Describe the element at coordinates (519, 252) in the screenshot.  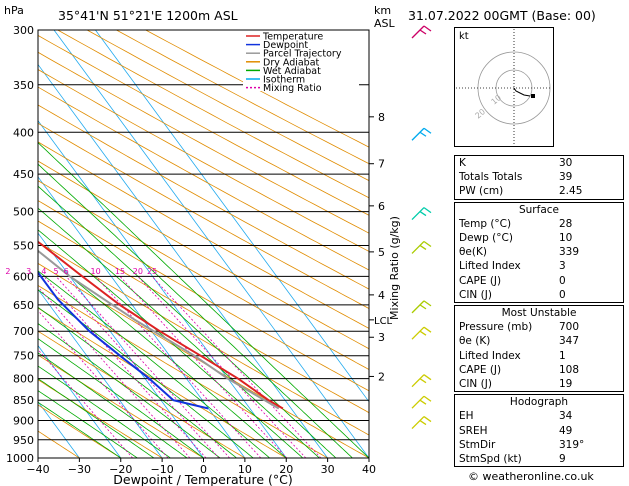
I see `surface-row: θe(K) 339` at that location.